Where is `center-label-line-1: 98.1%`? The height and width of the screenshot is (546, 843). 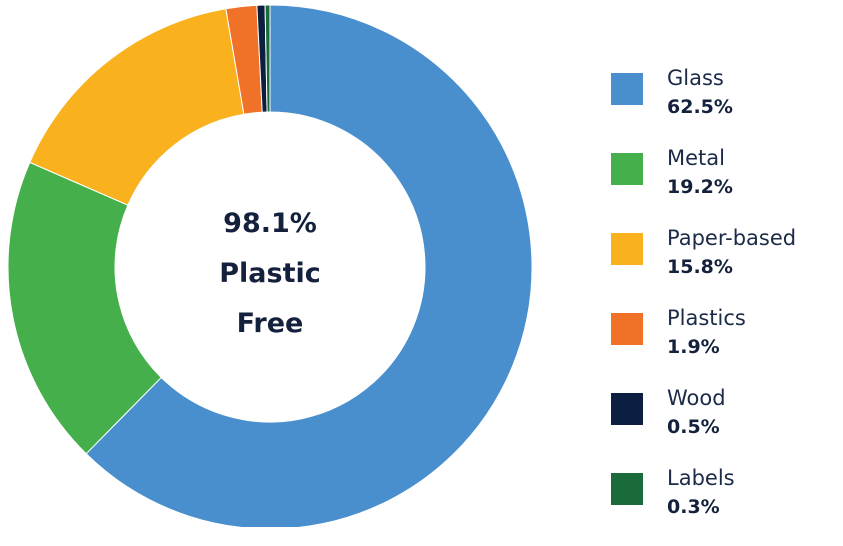 center-label-line-1: 98.1% is located at coordinates (270, 223).